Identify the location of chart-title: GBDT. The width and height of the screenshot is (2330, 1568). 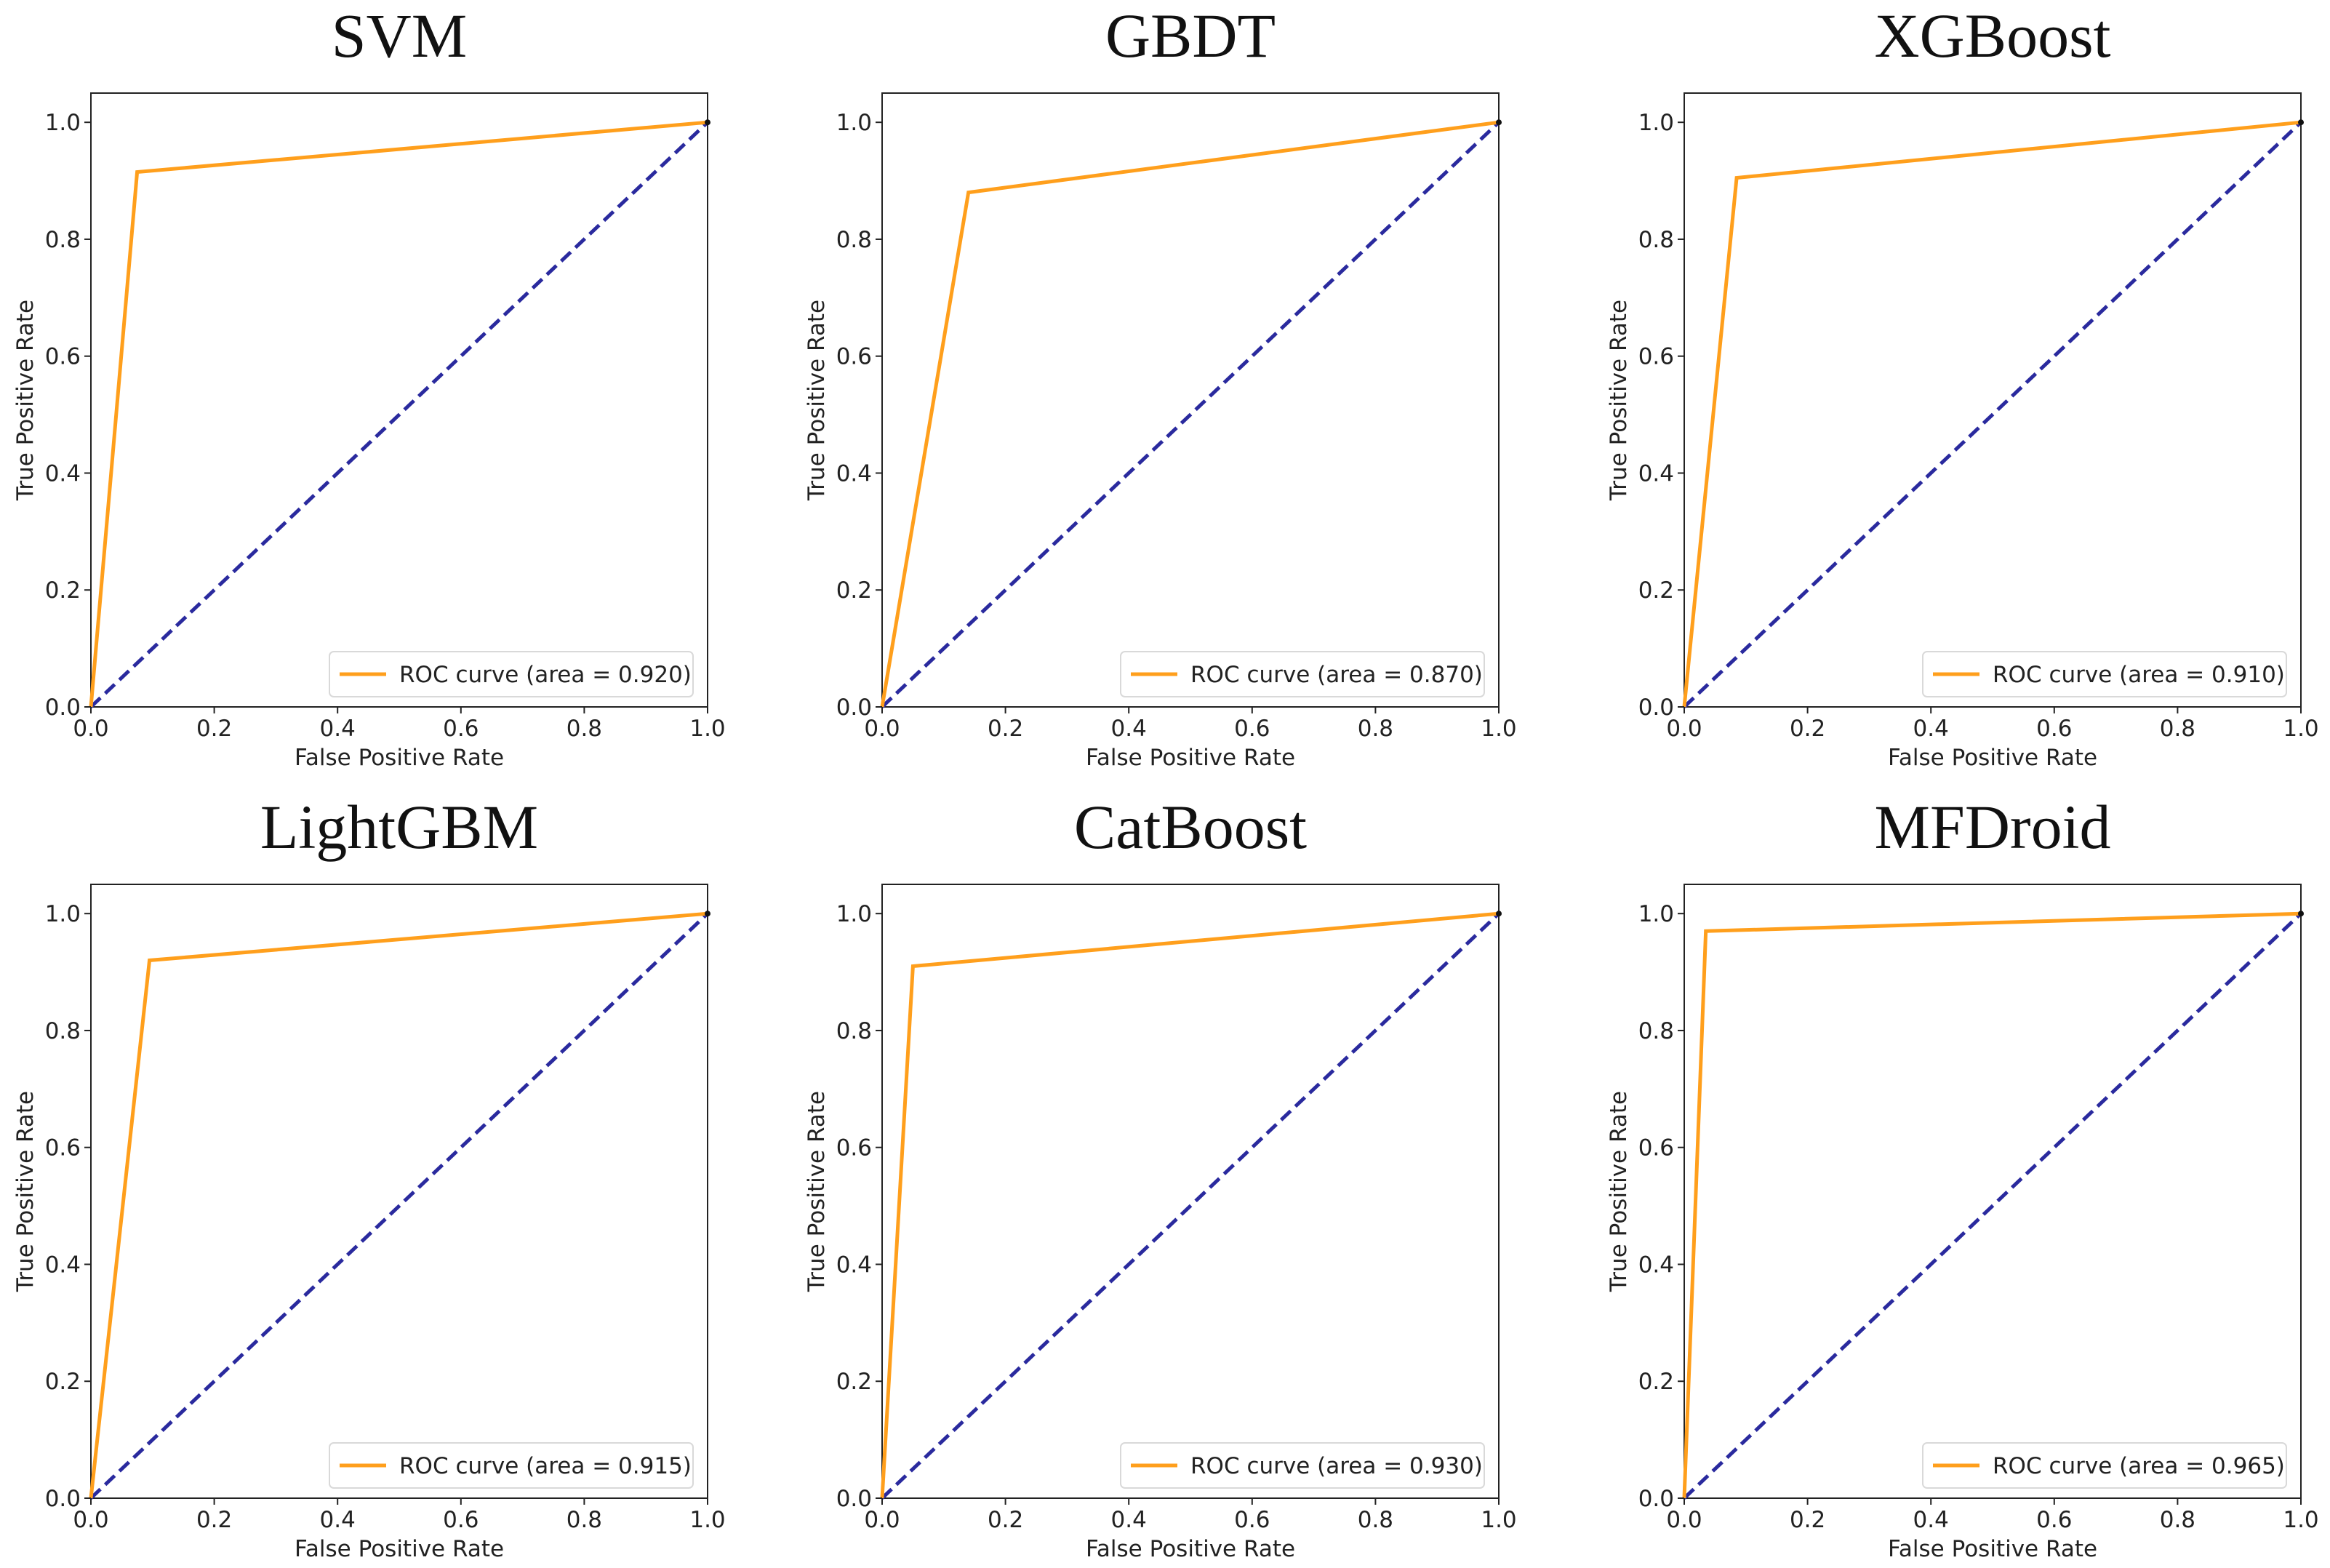
(1190, 36).